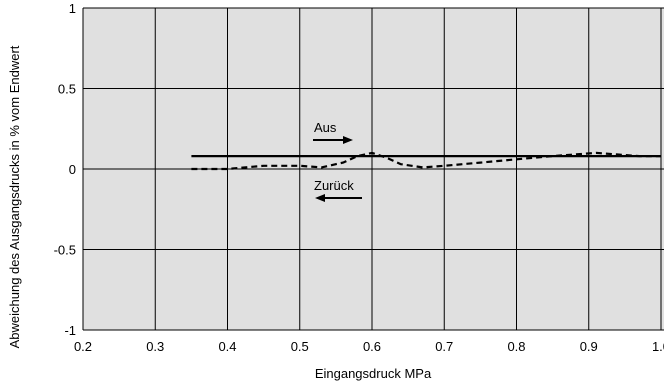 This screenshot has height=384, width=664. What do you see at coordinates (338, 198) in the screenshot?
I see `arrow-left-icon` at bounding box center [338, 198].